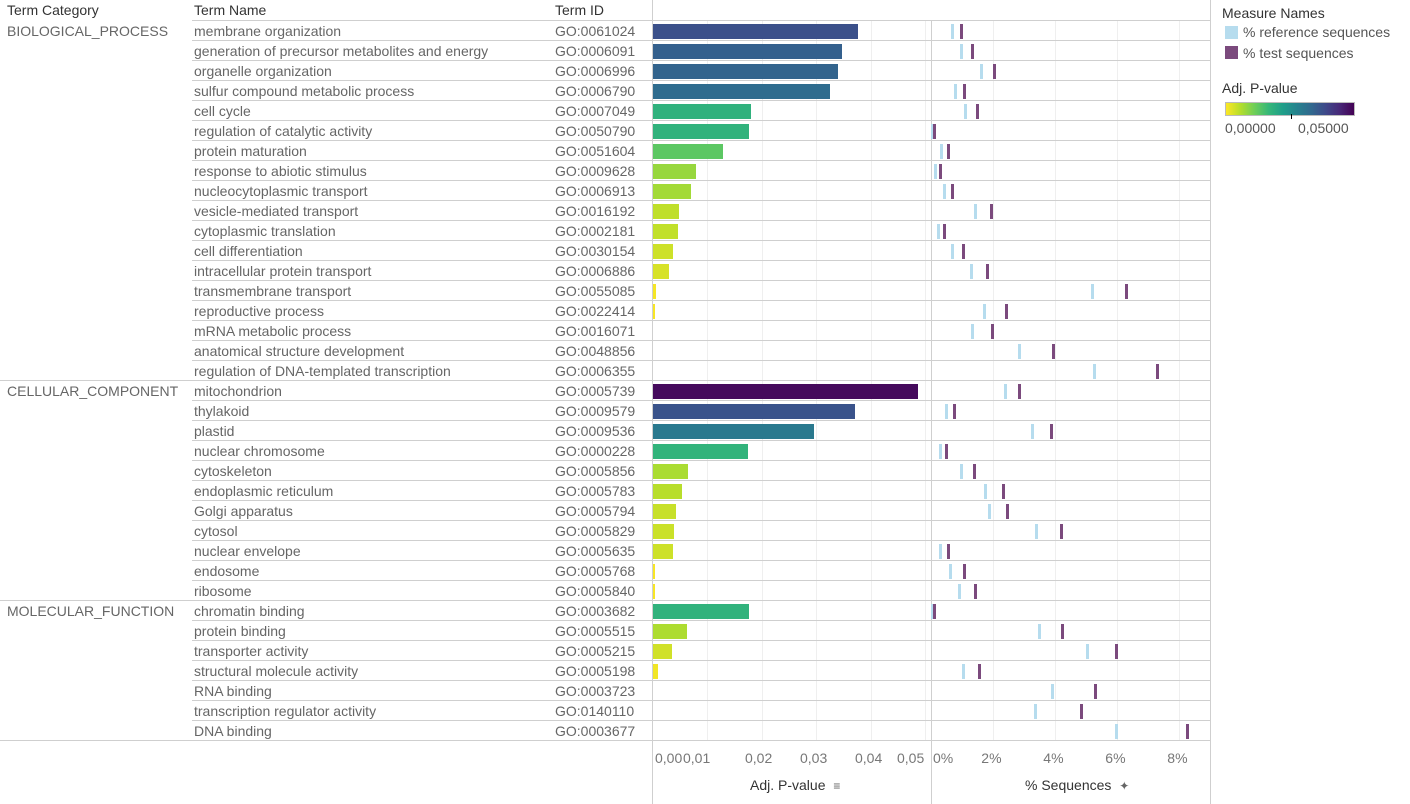 The image size is (1410, 804). Describe the element at coordinates (233, 731) in the screenshot. I see `term-name: DNA binding` at that location.